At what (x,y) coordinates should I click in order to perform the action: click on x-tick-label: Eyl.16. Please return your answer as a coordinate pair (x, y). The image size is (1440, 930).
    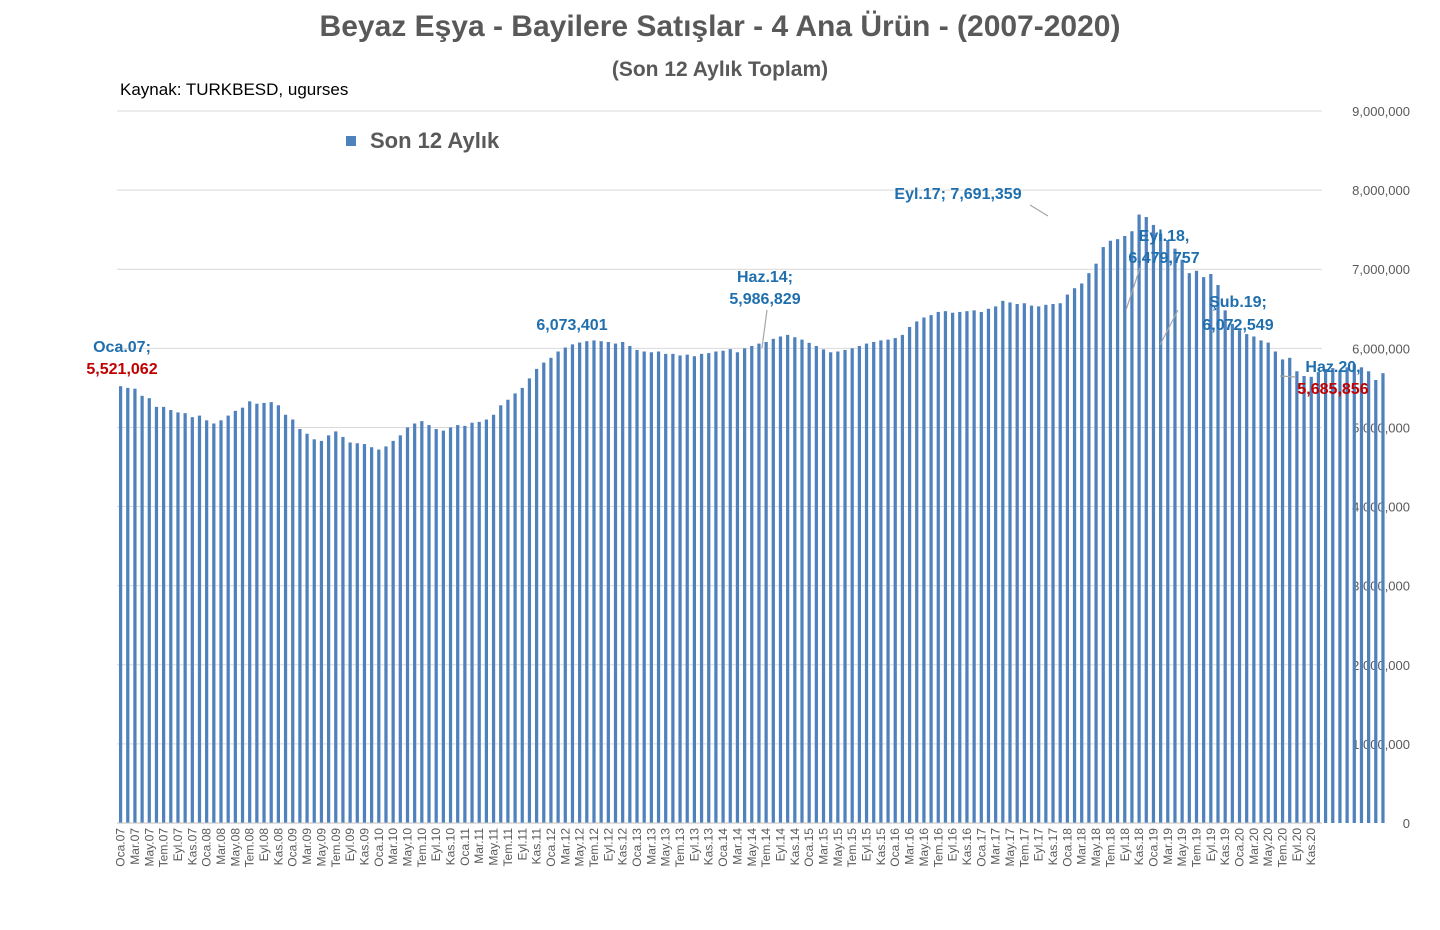
    Looking at the image, I should click on (953, 845).